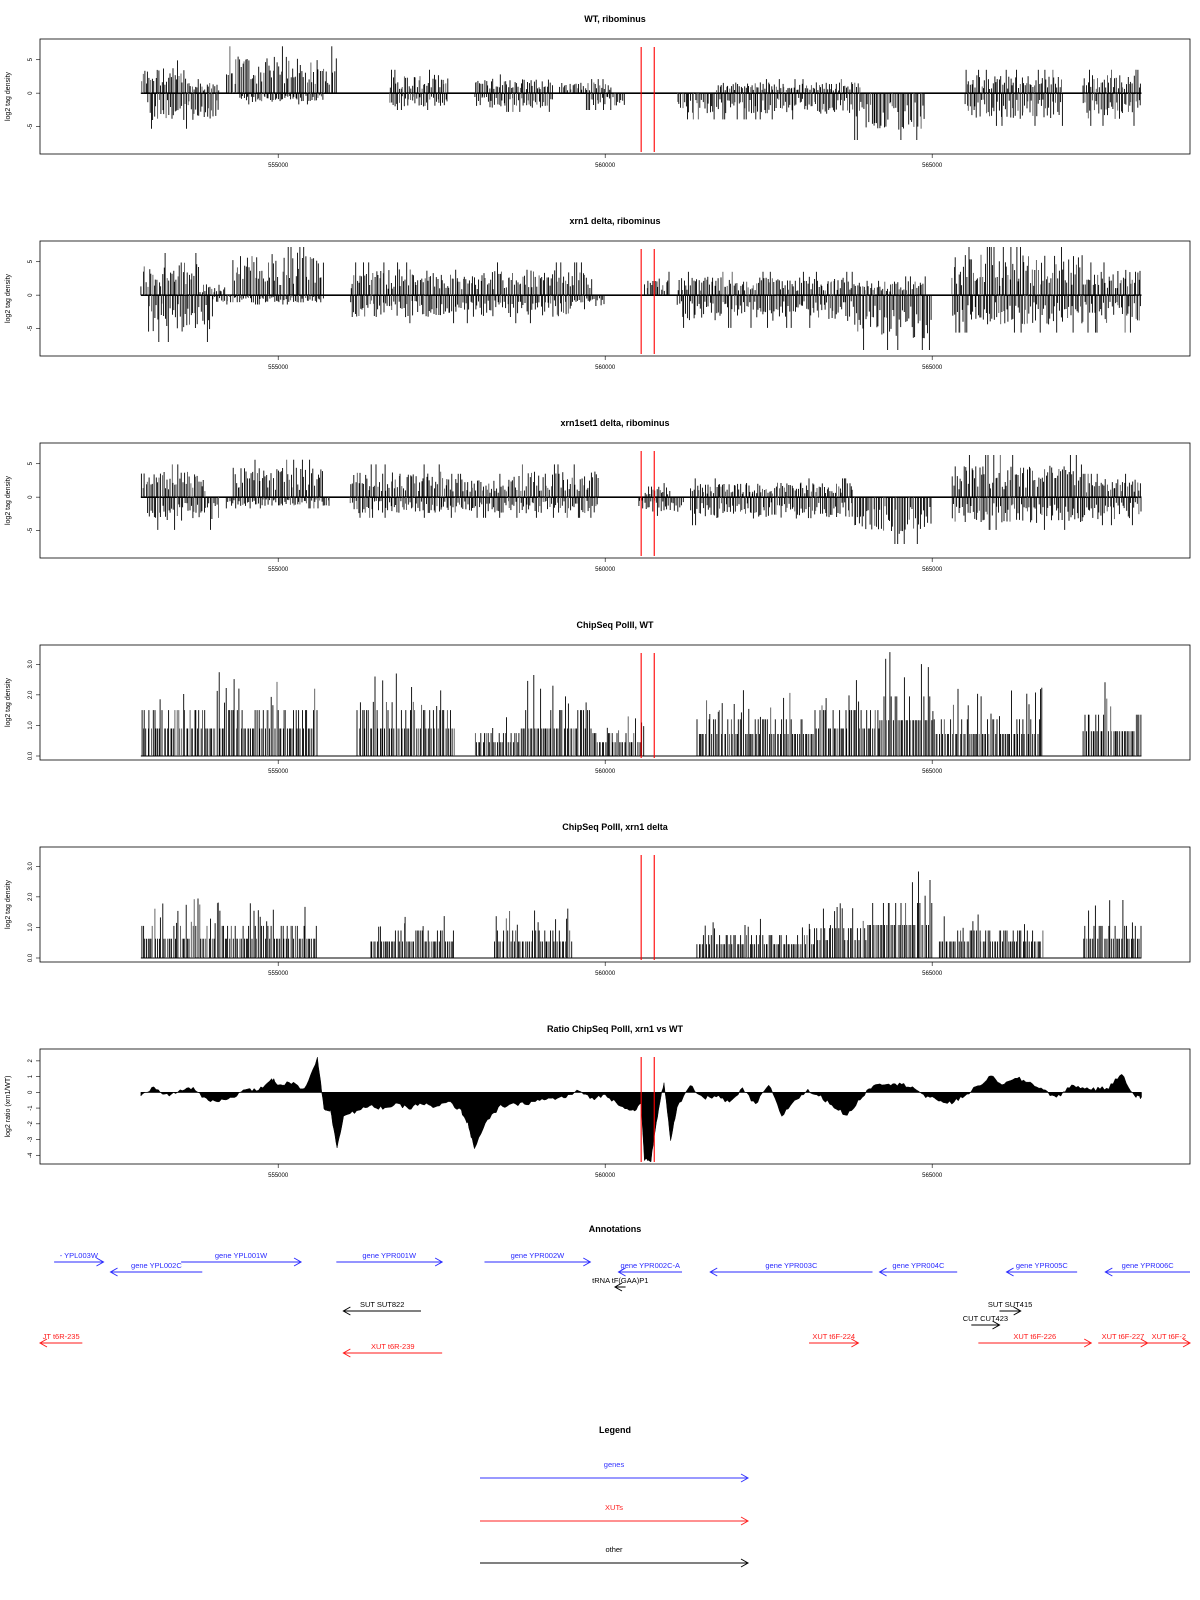 The height and width of the screenshot is (1600, 1200). I want to click on annotations-title: Annotations, so click(615, 1229).